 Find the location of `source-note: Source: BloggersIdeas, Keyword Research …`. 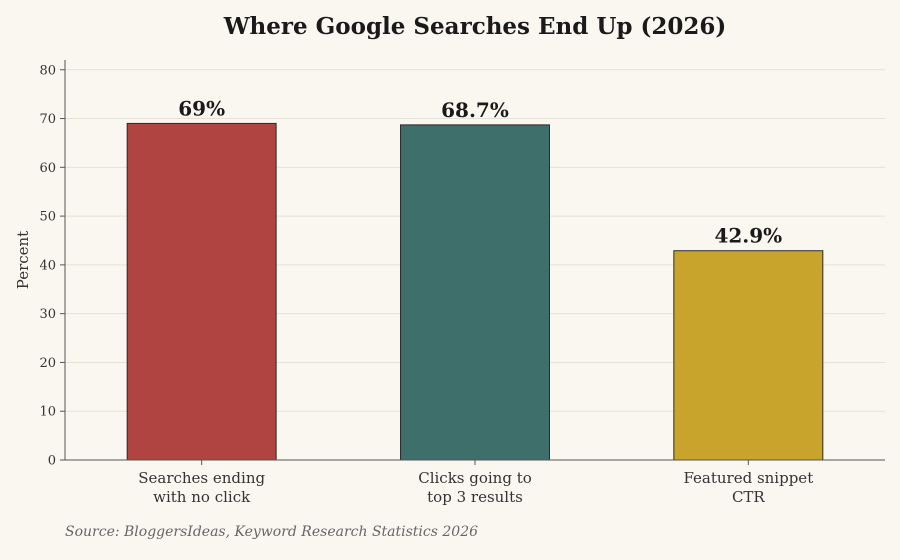

source-note: Source: BloggersIdeas, Keyword Research … is located at coordinates (271, 532).